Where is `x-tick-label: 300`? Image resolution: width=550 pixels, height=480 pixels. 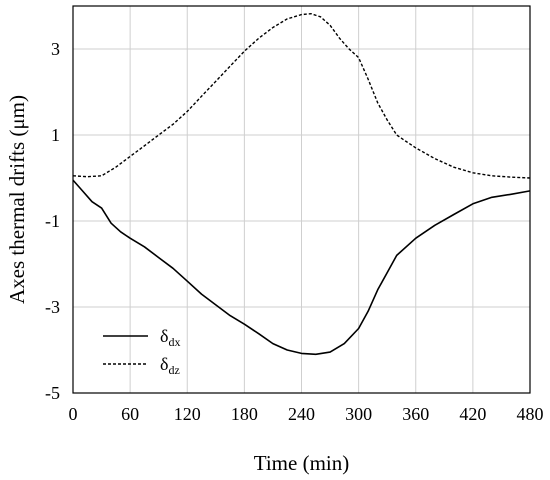 x-tick-label: 300 is located at coordinates (358, 414).